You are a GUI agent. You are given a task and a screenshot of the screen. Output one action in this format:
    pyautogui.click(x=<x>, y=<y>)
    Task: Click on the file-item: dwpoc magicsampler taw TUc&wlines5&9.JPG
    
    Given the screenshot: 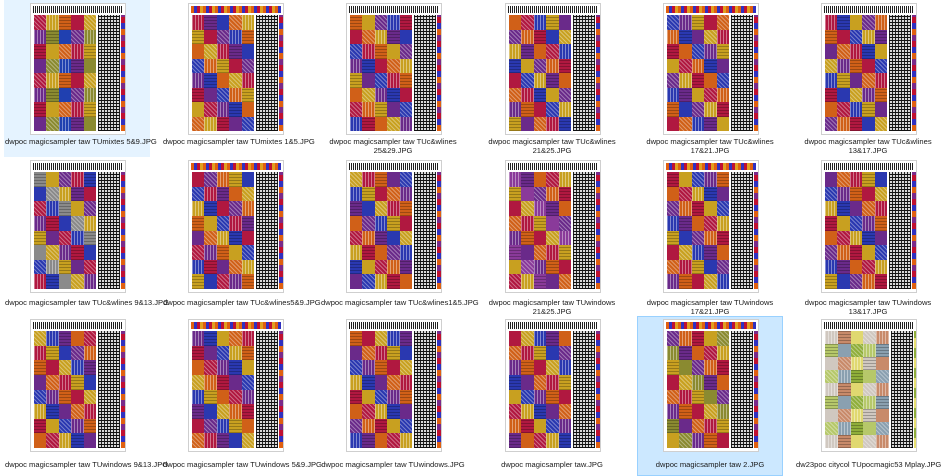 What is the action you would take?
    pyautogui.click(x=241, y=235)
    